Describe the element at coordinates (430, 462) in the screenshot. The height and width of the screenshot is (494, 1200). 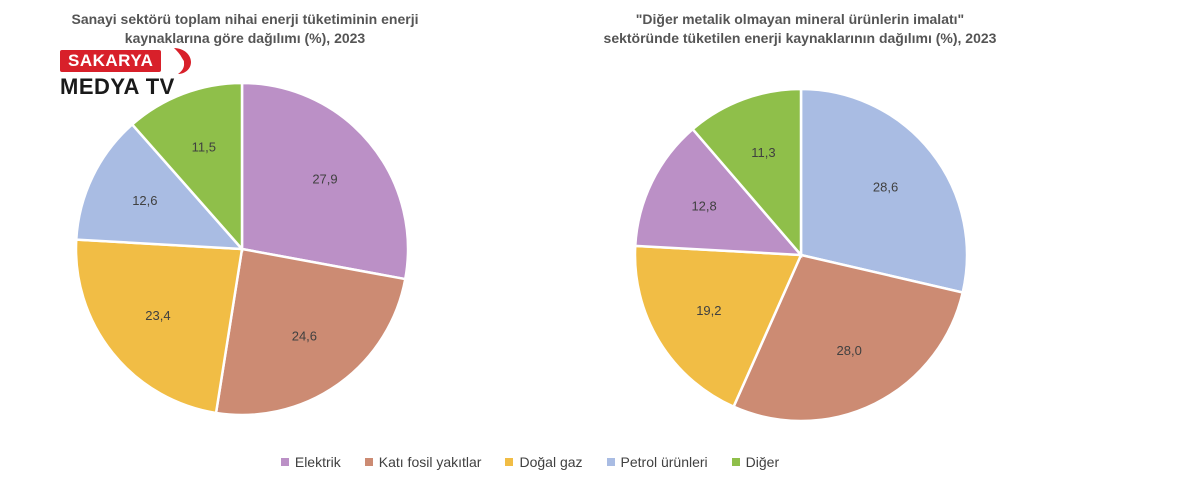
I see `legend-label: Katı fosil yakıtlar` at that location.